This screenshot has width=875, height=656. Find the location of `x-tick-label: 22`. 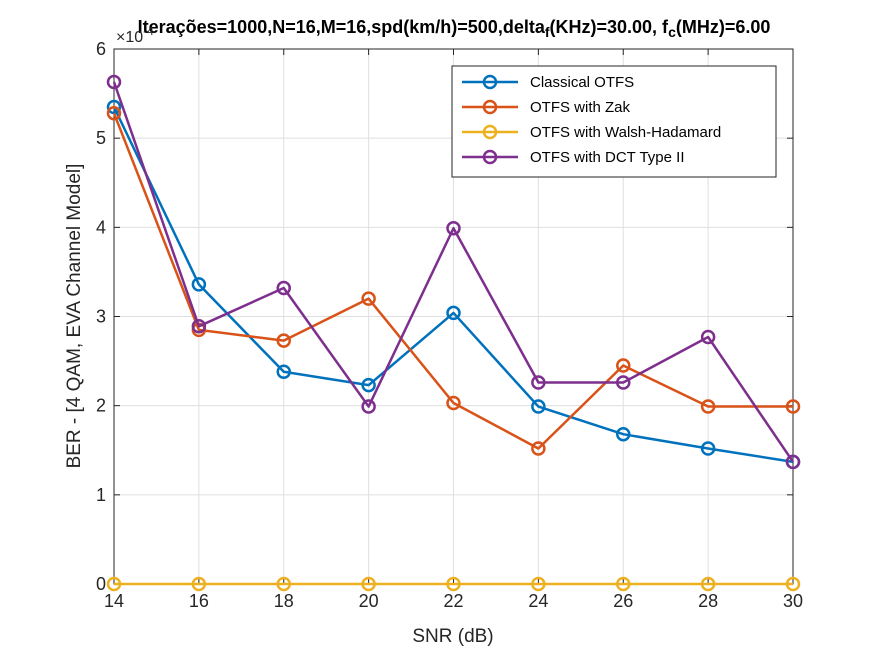

x-tick-label: 22 is located at coordinates (453, 601).